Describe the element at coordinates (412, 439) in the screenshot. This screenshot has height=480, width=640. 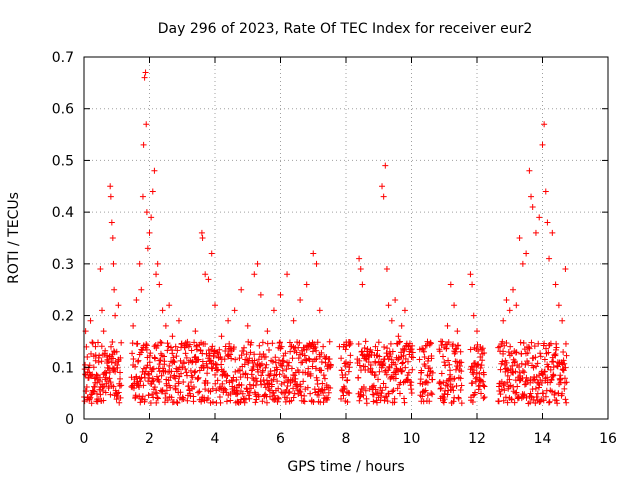
I see `x-tick-label: 10` at that location.